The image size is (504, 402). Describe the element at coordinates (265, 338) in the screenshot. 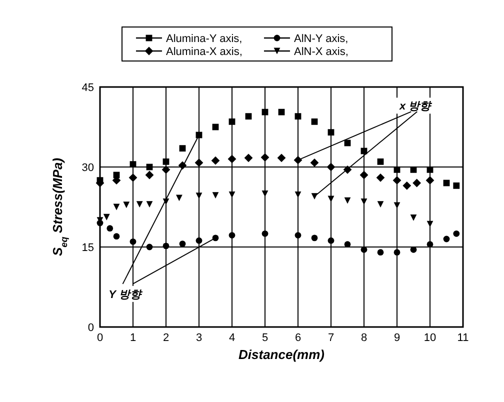

I see `x-tick-label: 5` at that location.